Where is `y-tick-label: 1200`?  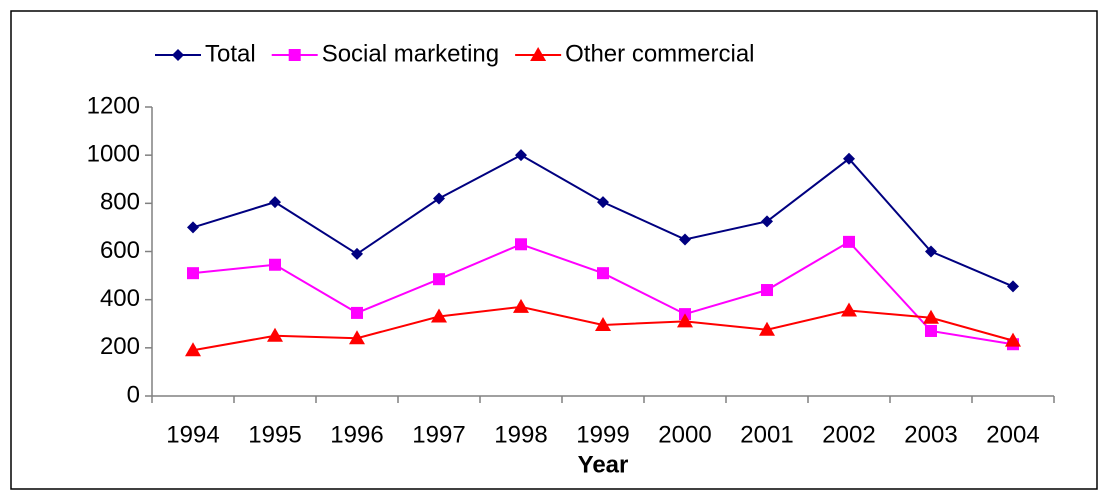
y-tick-label: 1200 is located at coordinates (113, 105).